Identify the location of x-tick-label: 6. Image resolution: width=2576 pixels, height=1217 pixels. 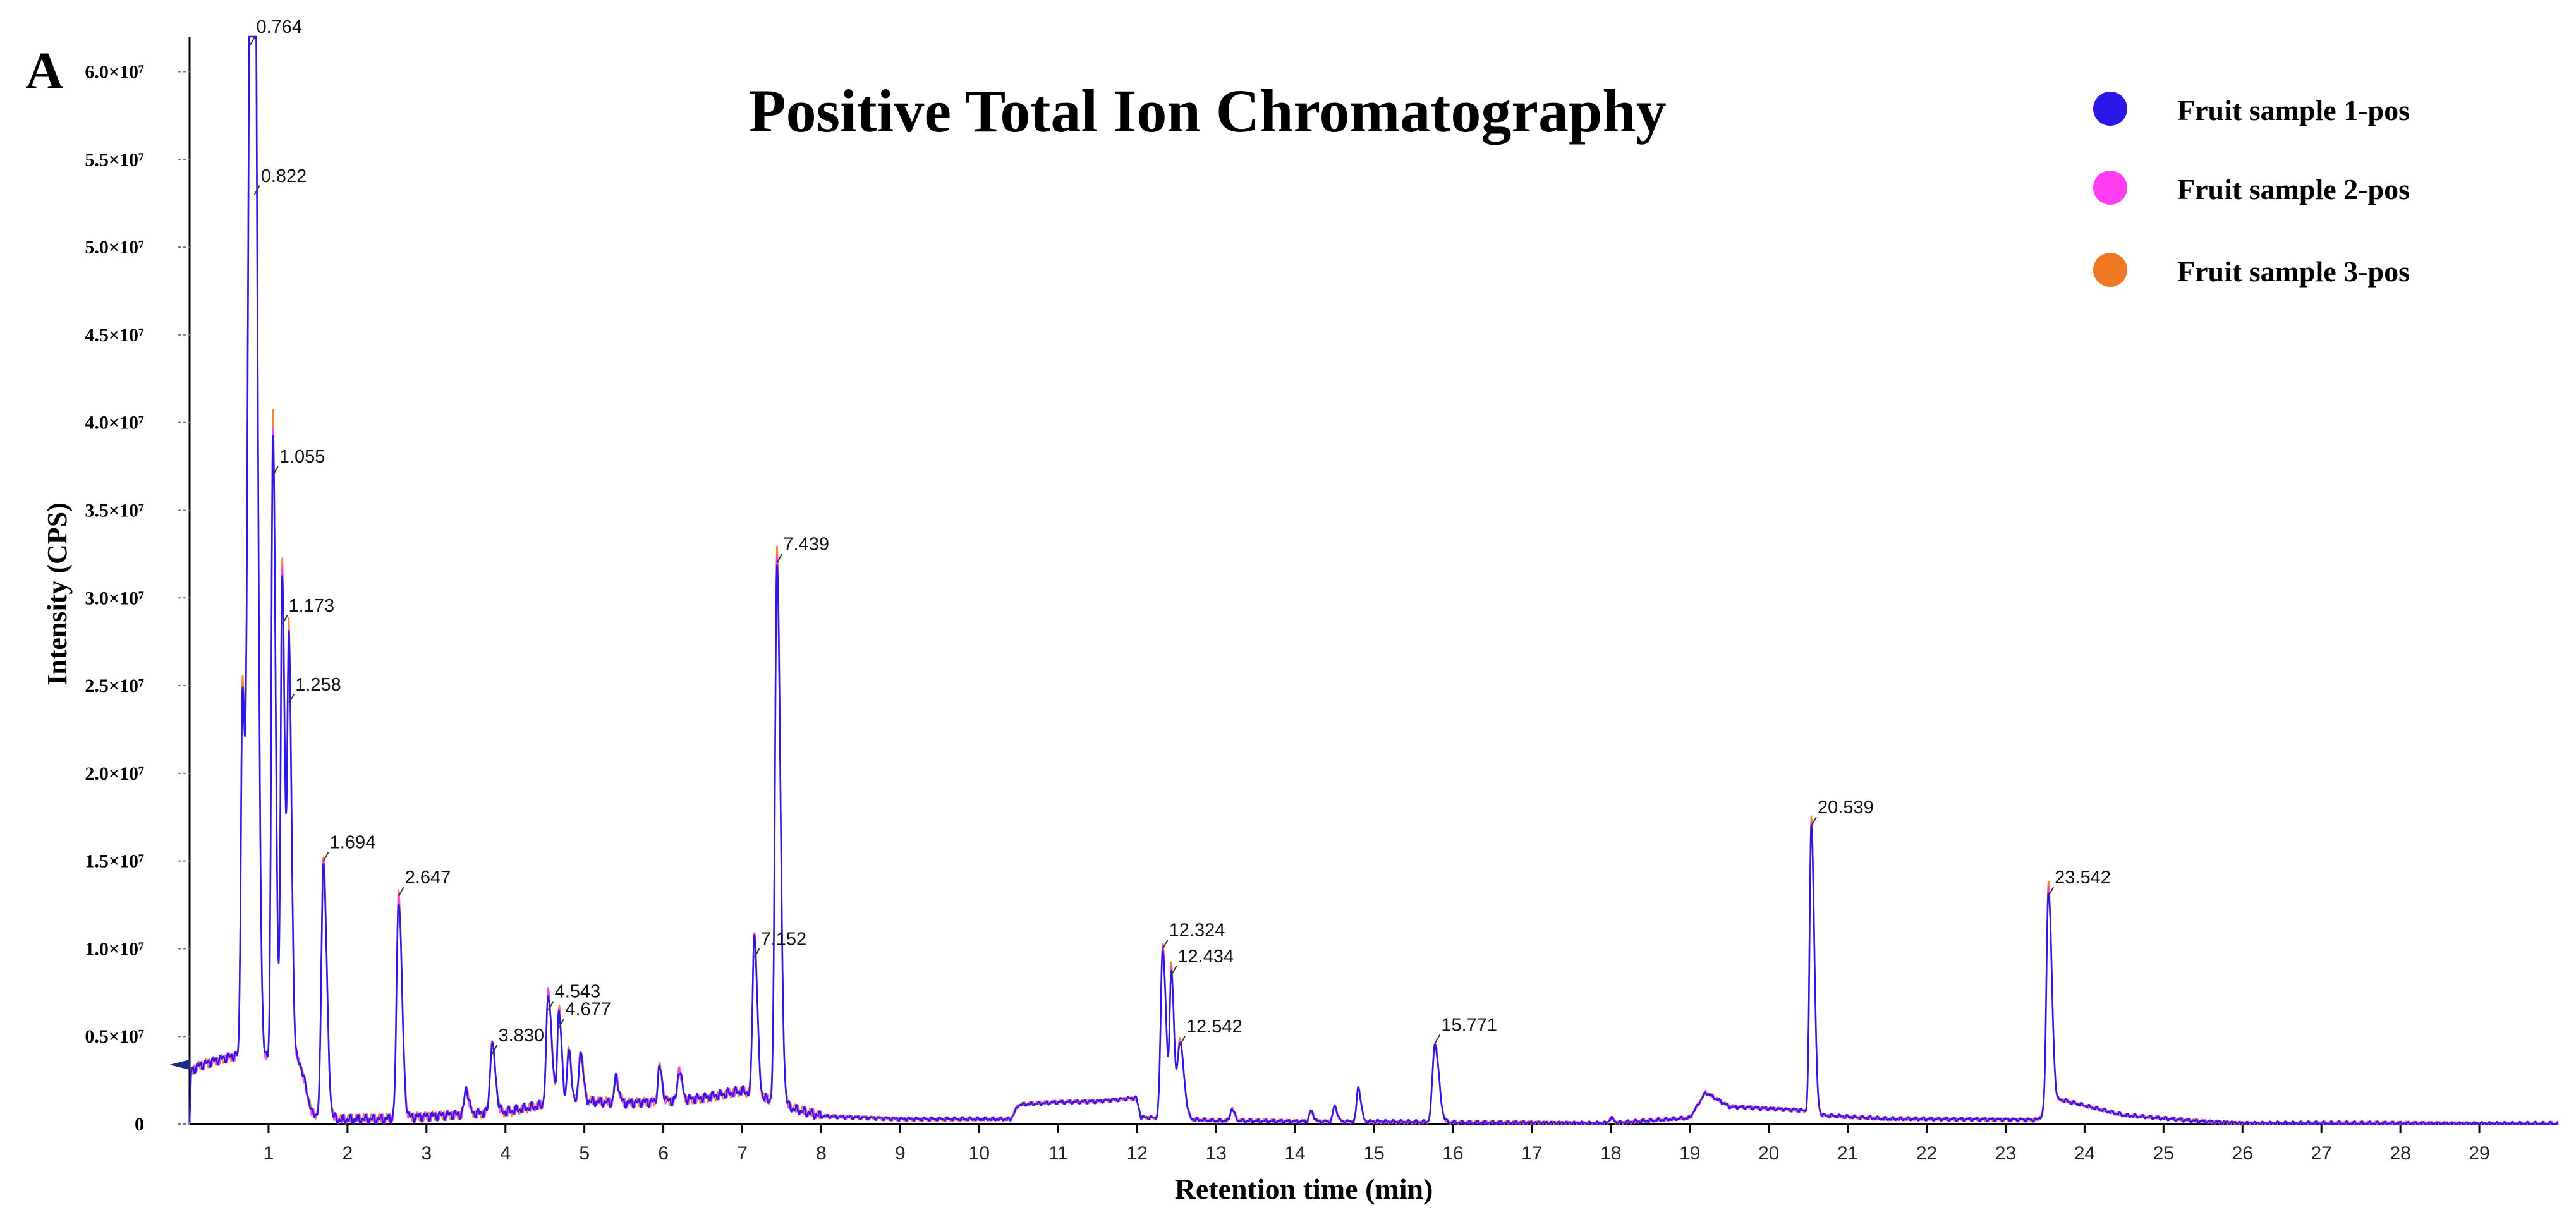
(664, 1153).